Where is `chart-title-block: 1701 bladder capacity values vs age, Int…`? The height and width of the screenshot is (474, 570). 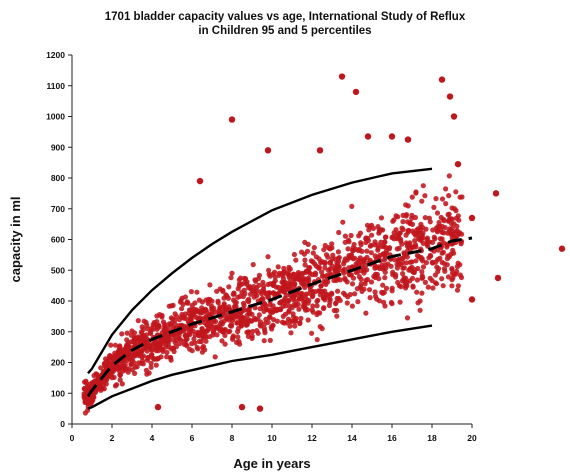
chart-title-block: 1701 bladder capacity values vs age, Int… is located at coordinates (285, 24).